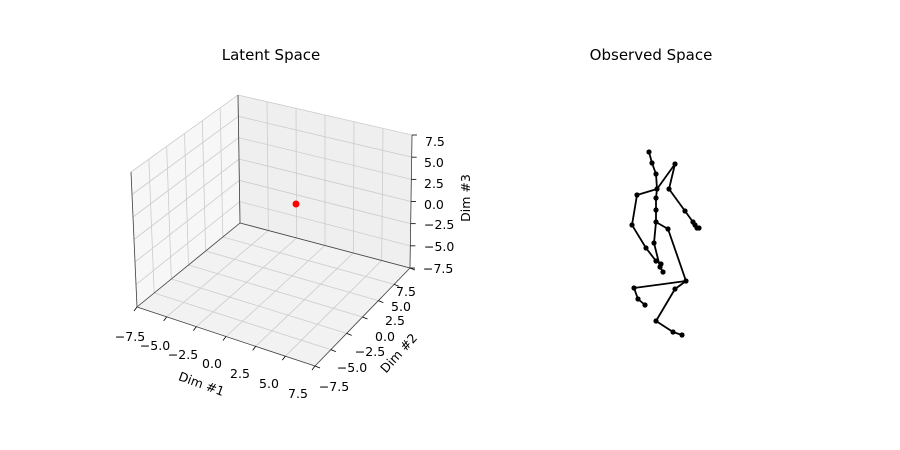 This screenshot has height=450, width=900. Describe the element at coordinates (406, 291) in the screenshot. I see `y-tick-label: 7.5` at that location.